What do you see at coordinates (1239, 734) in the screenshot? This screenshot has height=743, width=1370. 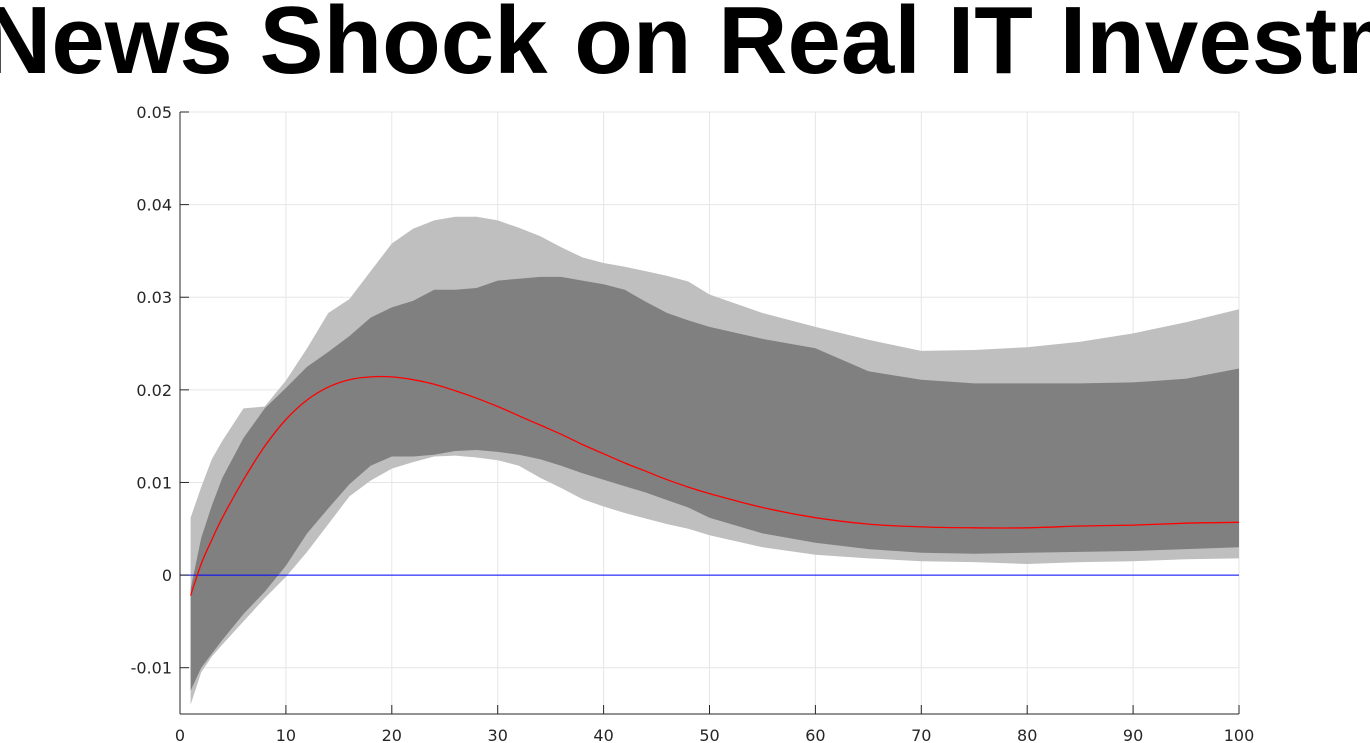 I see `x-tick-label: 100` at bounding box center [1239, 734].